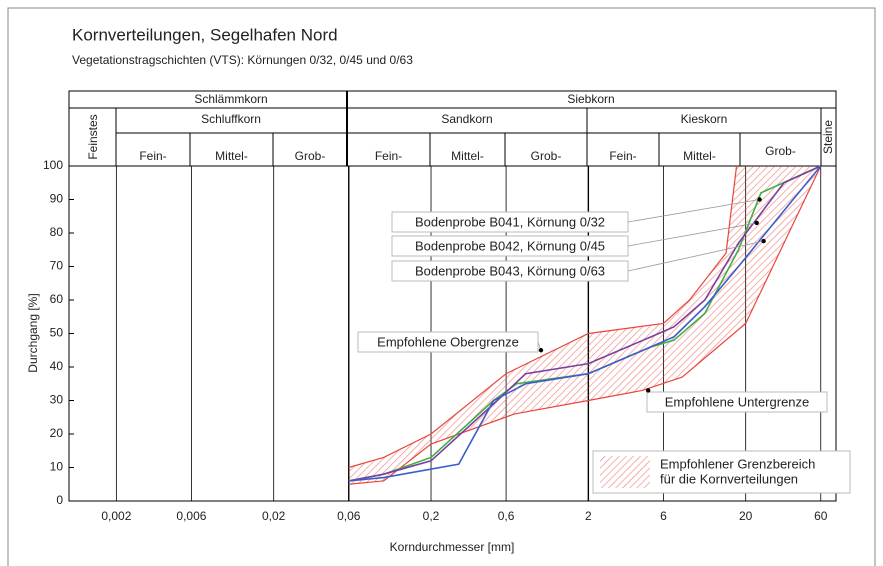  What do you see at coordinates (57, 199) in the screenshot?
I see `y-tick-label: 90` at bounding box center [57, 199].